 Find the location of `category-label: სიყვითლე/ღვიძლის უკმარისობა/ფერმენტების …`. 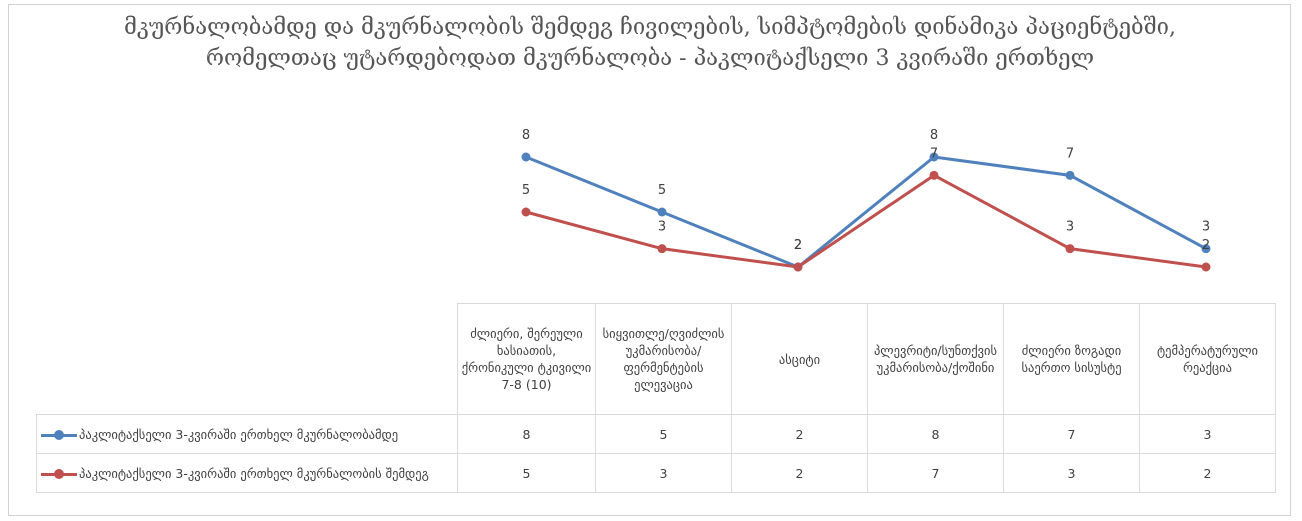

category-label: სიყვითლე/ღვიძლის უკმარისობა/ფერმენტების … is located at coordinates (663, 359).